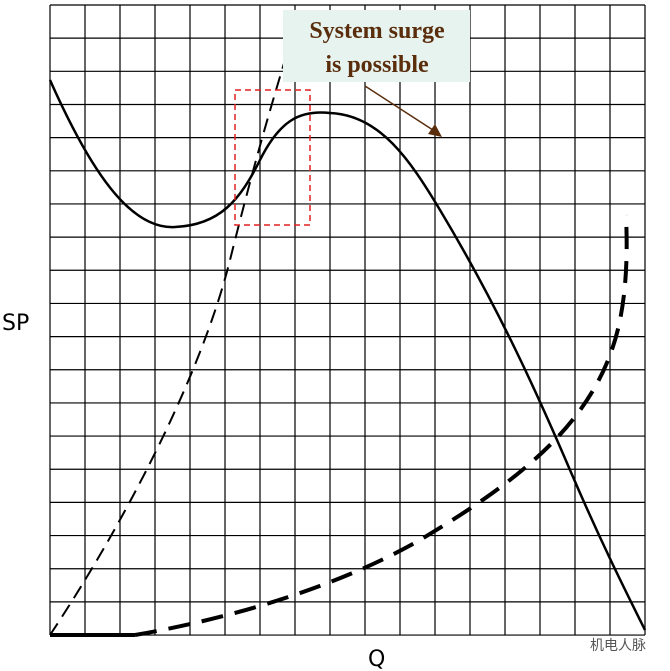 The width and height of the screenshot is (670, 671). What do you see at coordinates (272, 157) in the screenshot?
I see `surge-zone` at bounding box center [272, 157].